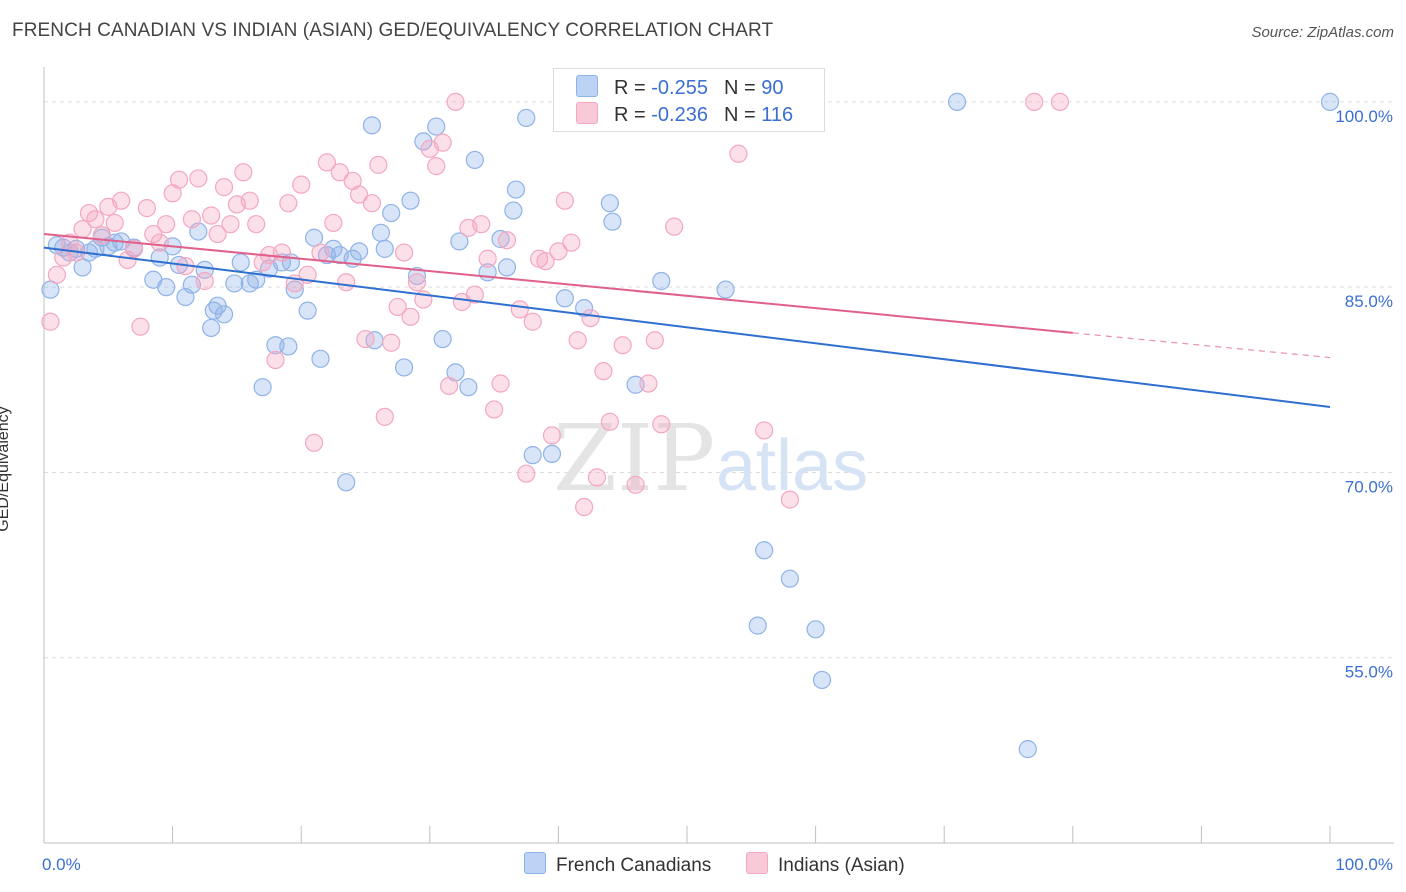 Image resolution: width=1406 pixels, height=892 pixels. I want to click on y-tick-label: 55.0%, so click(1369, 672).